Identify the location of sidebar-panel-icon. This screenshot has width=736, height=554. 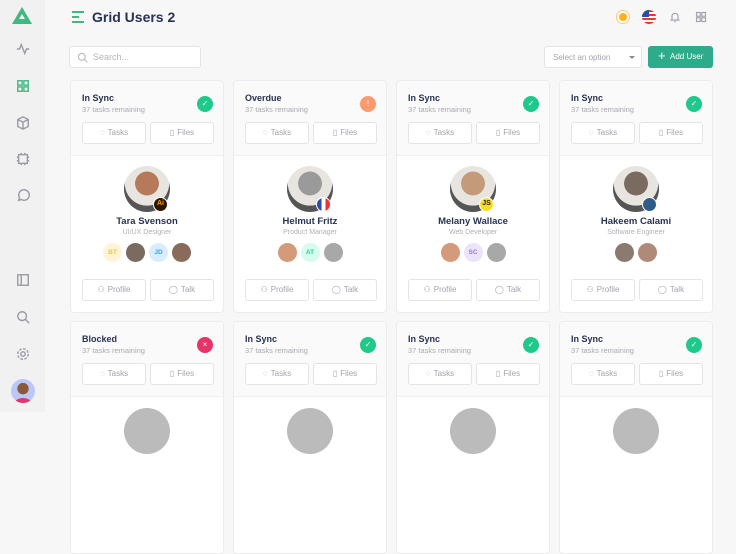
(23, 282).